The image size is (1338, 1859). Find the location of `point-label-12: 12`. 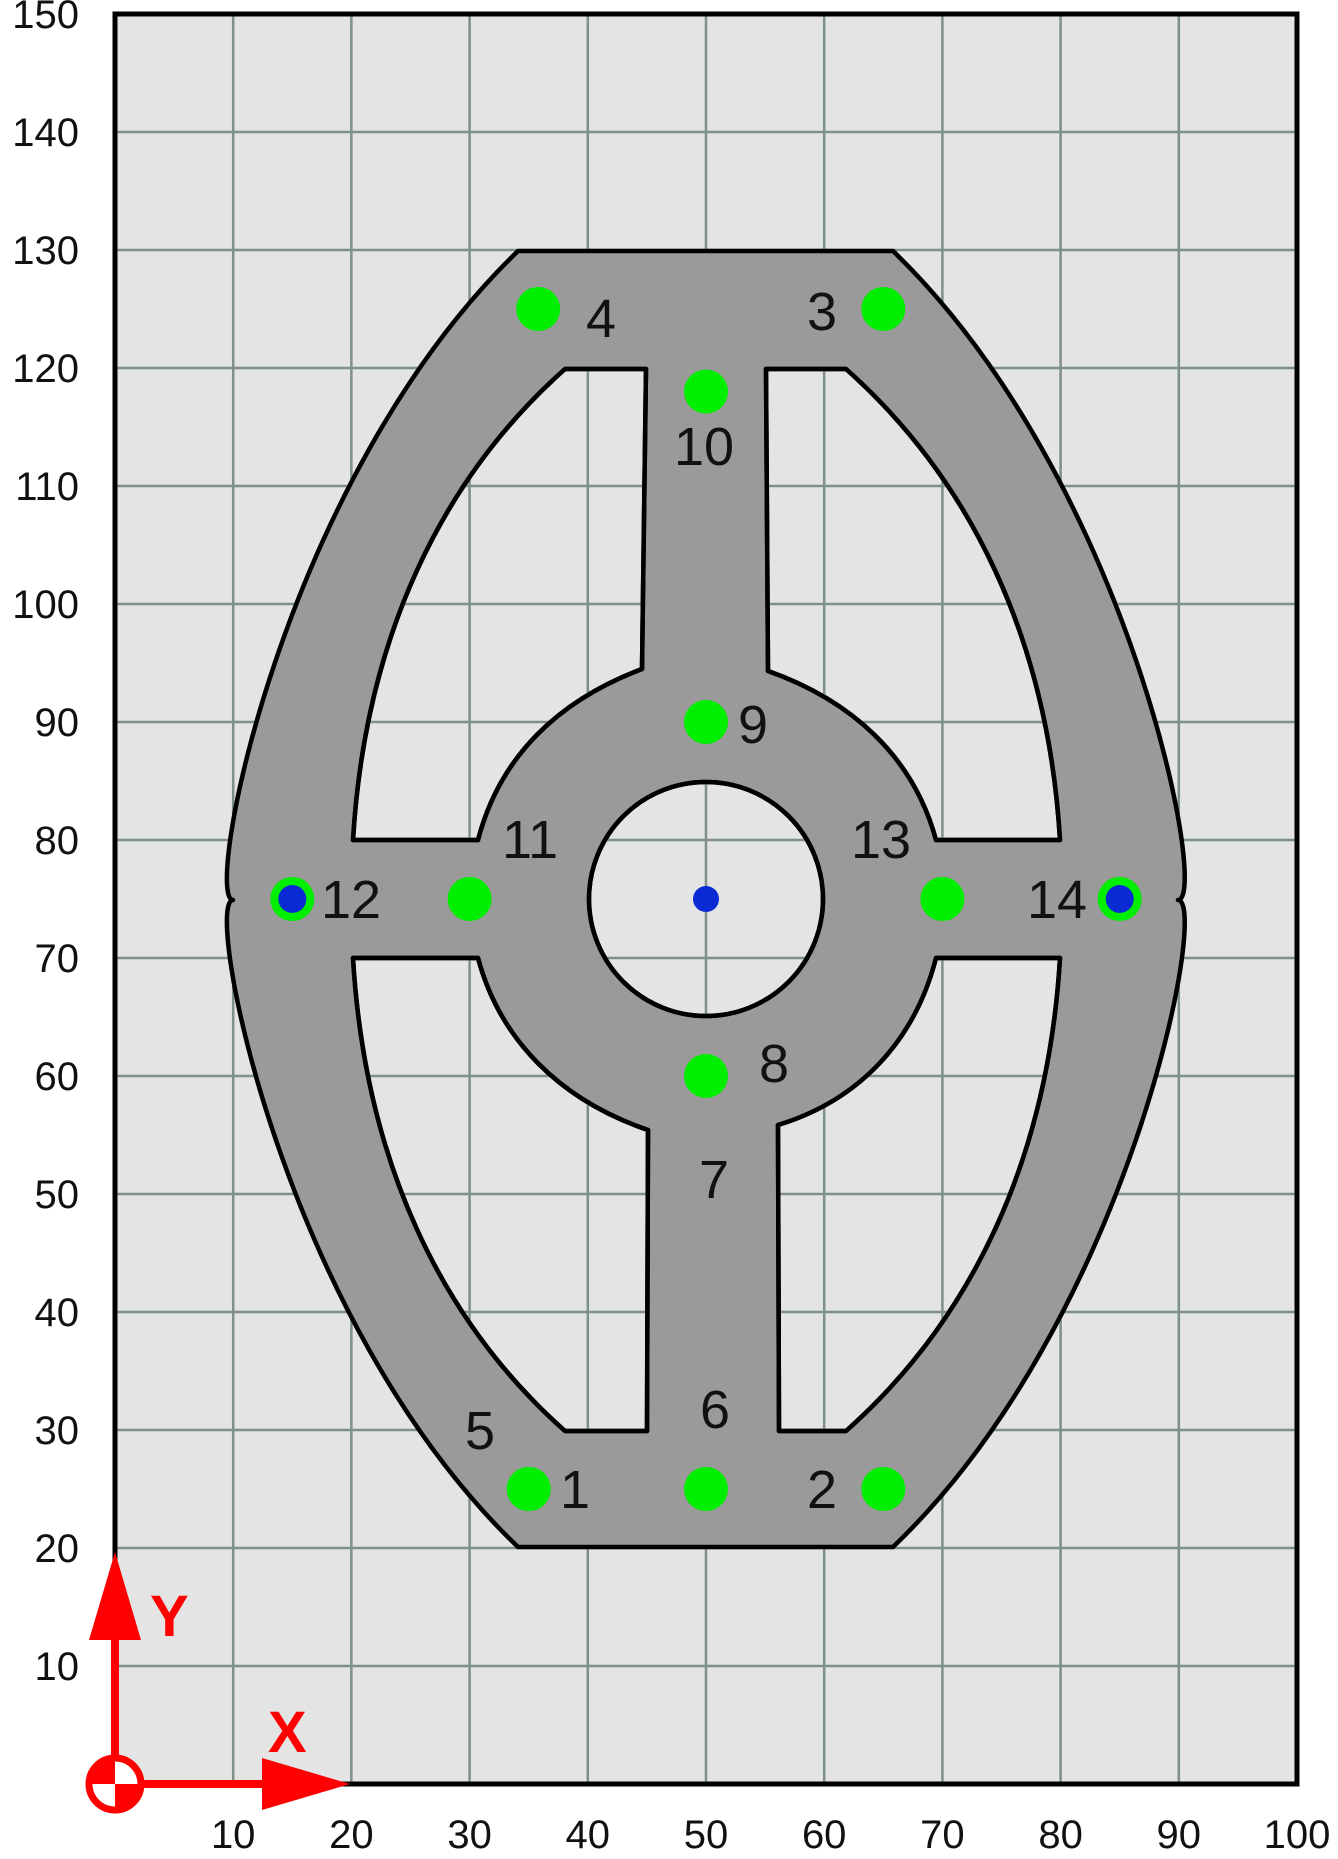

point-label-12: 12 is located at coordinates (351, 900).